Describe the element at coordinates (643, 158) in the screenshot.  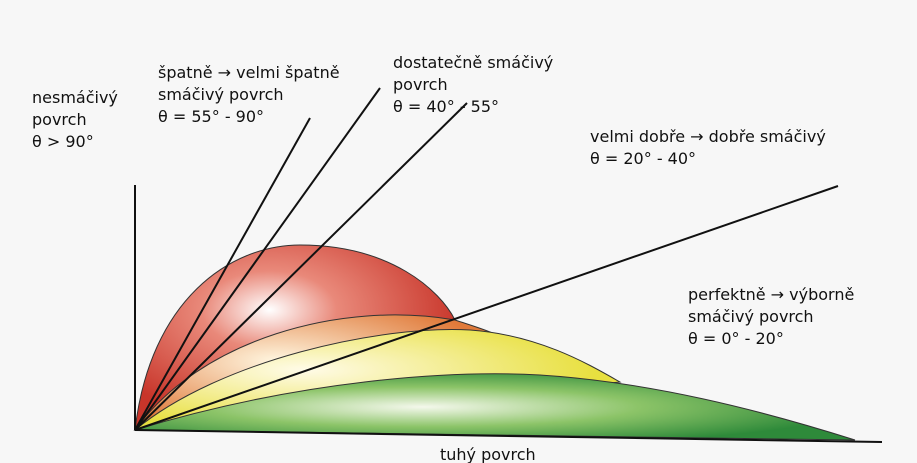
I see `label-line: θ = 20° - 40°` at that location.